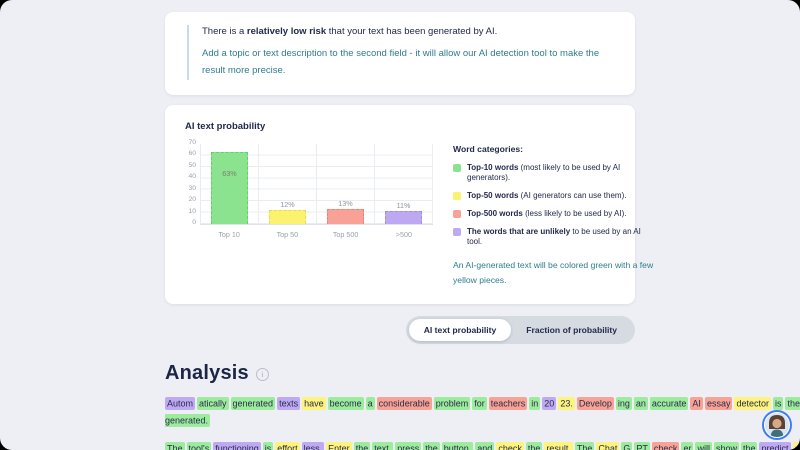 This screenshot has height=450, width=800. What do you see at coordinates (289, 403) in the screenshot?
I see `analysis-token: texts` at bounding box center [289, 403].